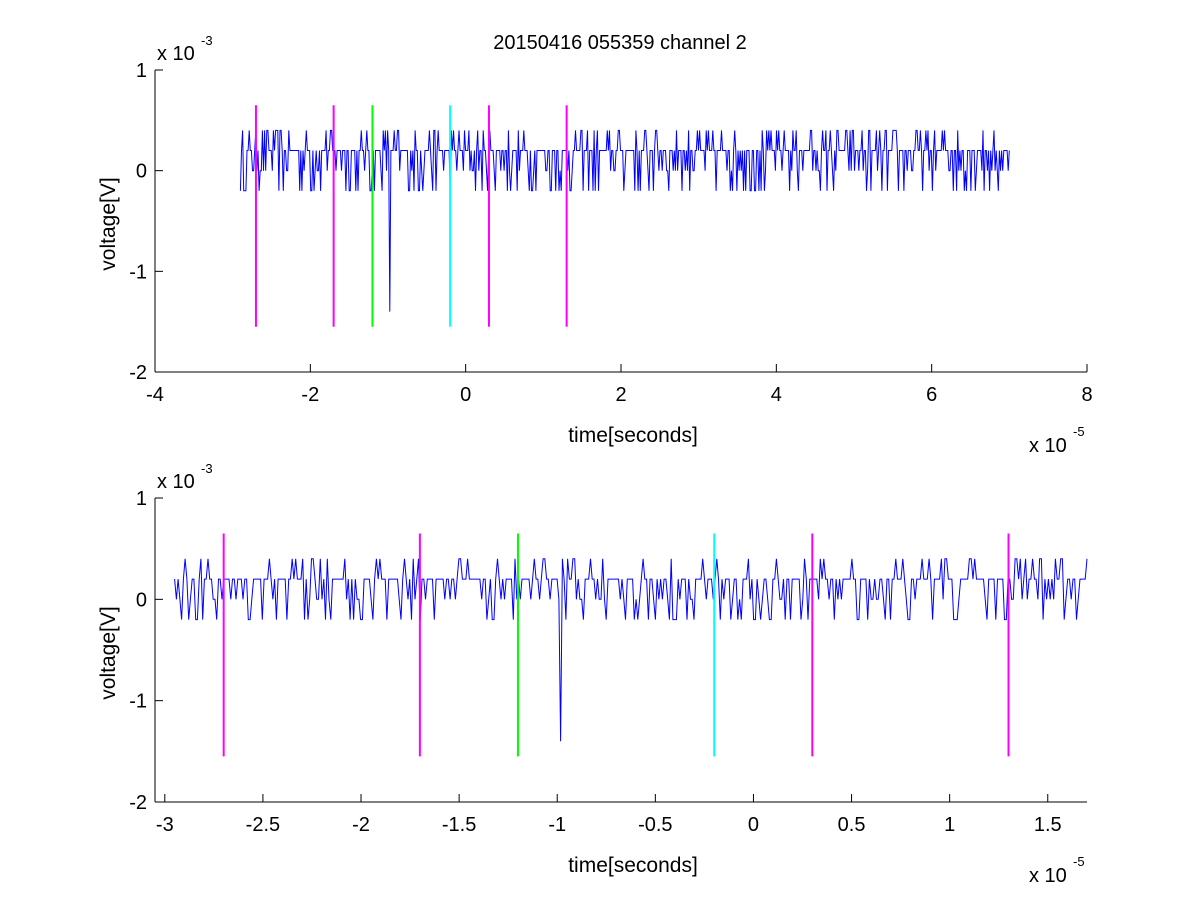 The height and width of the screenshot is (901, 1200). Describe the element at coordinates (155, 395) in the screenshot. I see `x-tick-label: -4` at that location.